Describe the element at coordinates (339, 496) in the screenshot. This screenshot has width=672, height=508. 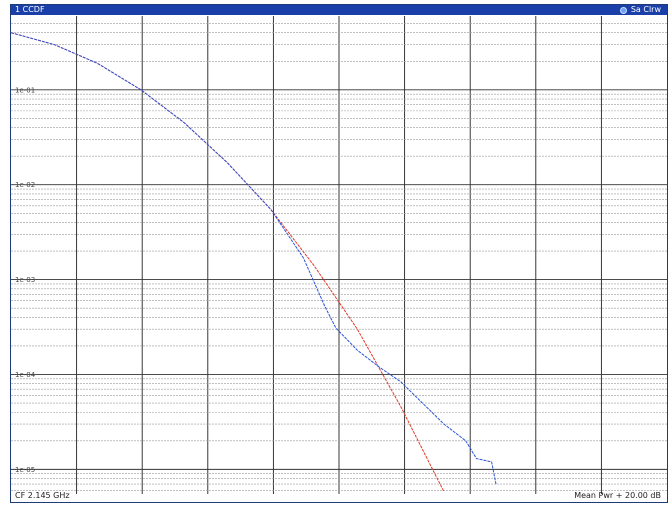
I see `status-footer: CF 2.145 GHz Mean Pwr + 20.00 dB` at that location.